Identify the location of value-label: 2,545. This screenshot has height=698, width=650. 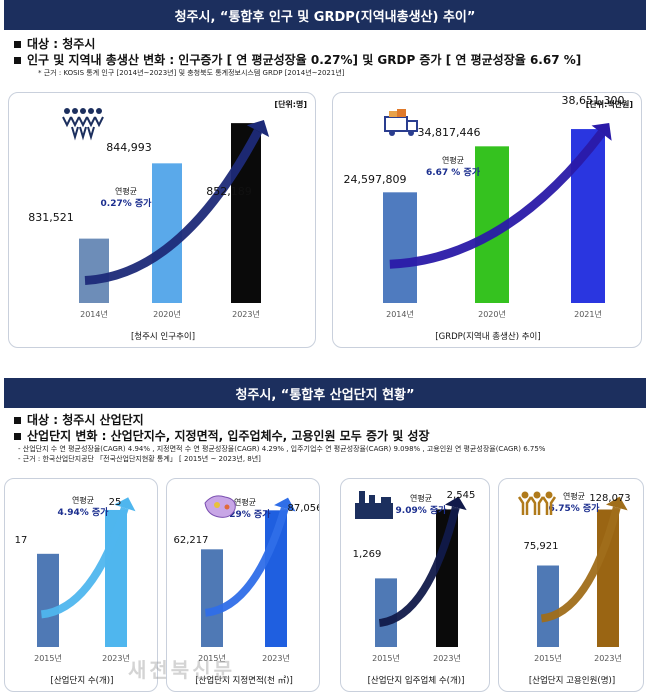
(461, 495).